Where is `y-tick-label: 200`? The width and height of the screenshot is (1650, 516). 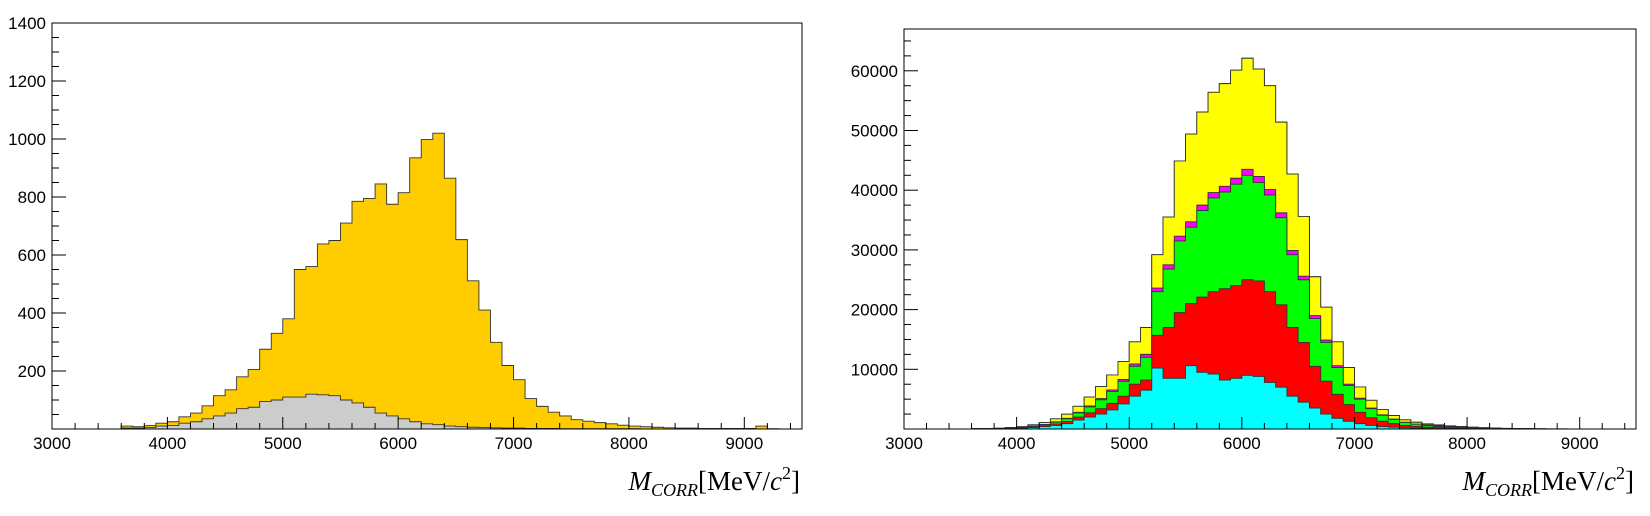 y-tick-label: 200 is located at coordinates (32, 371).